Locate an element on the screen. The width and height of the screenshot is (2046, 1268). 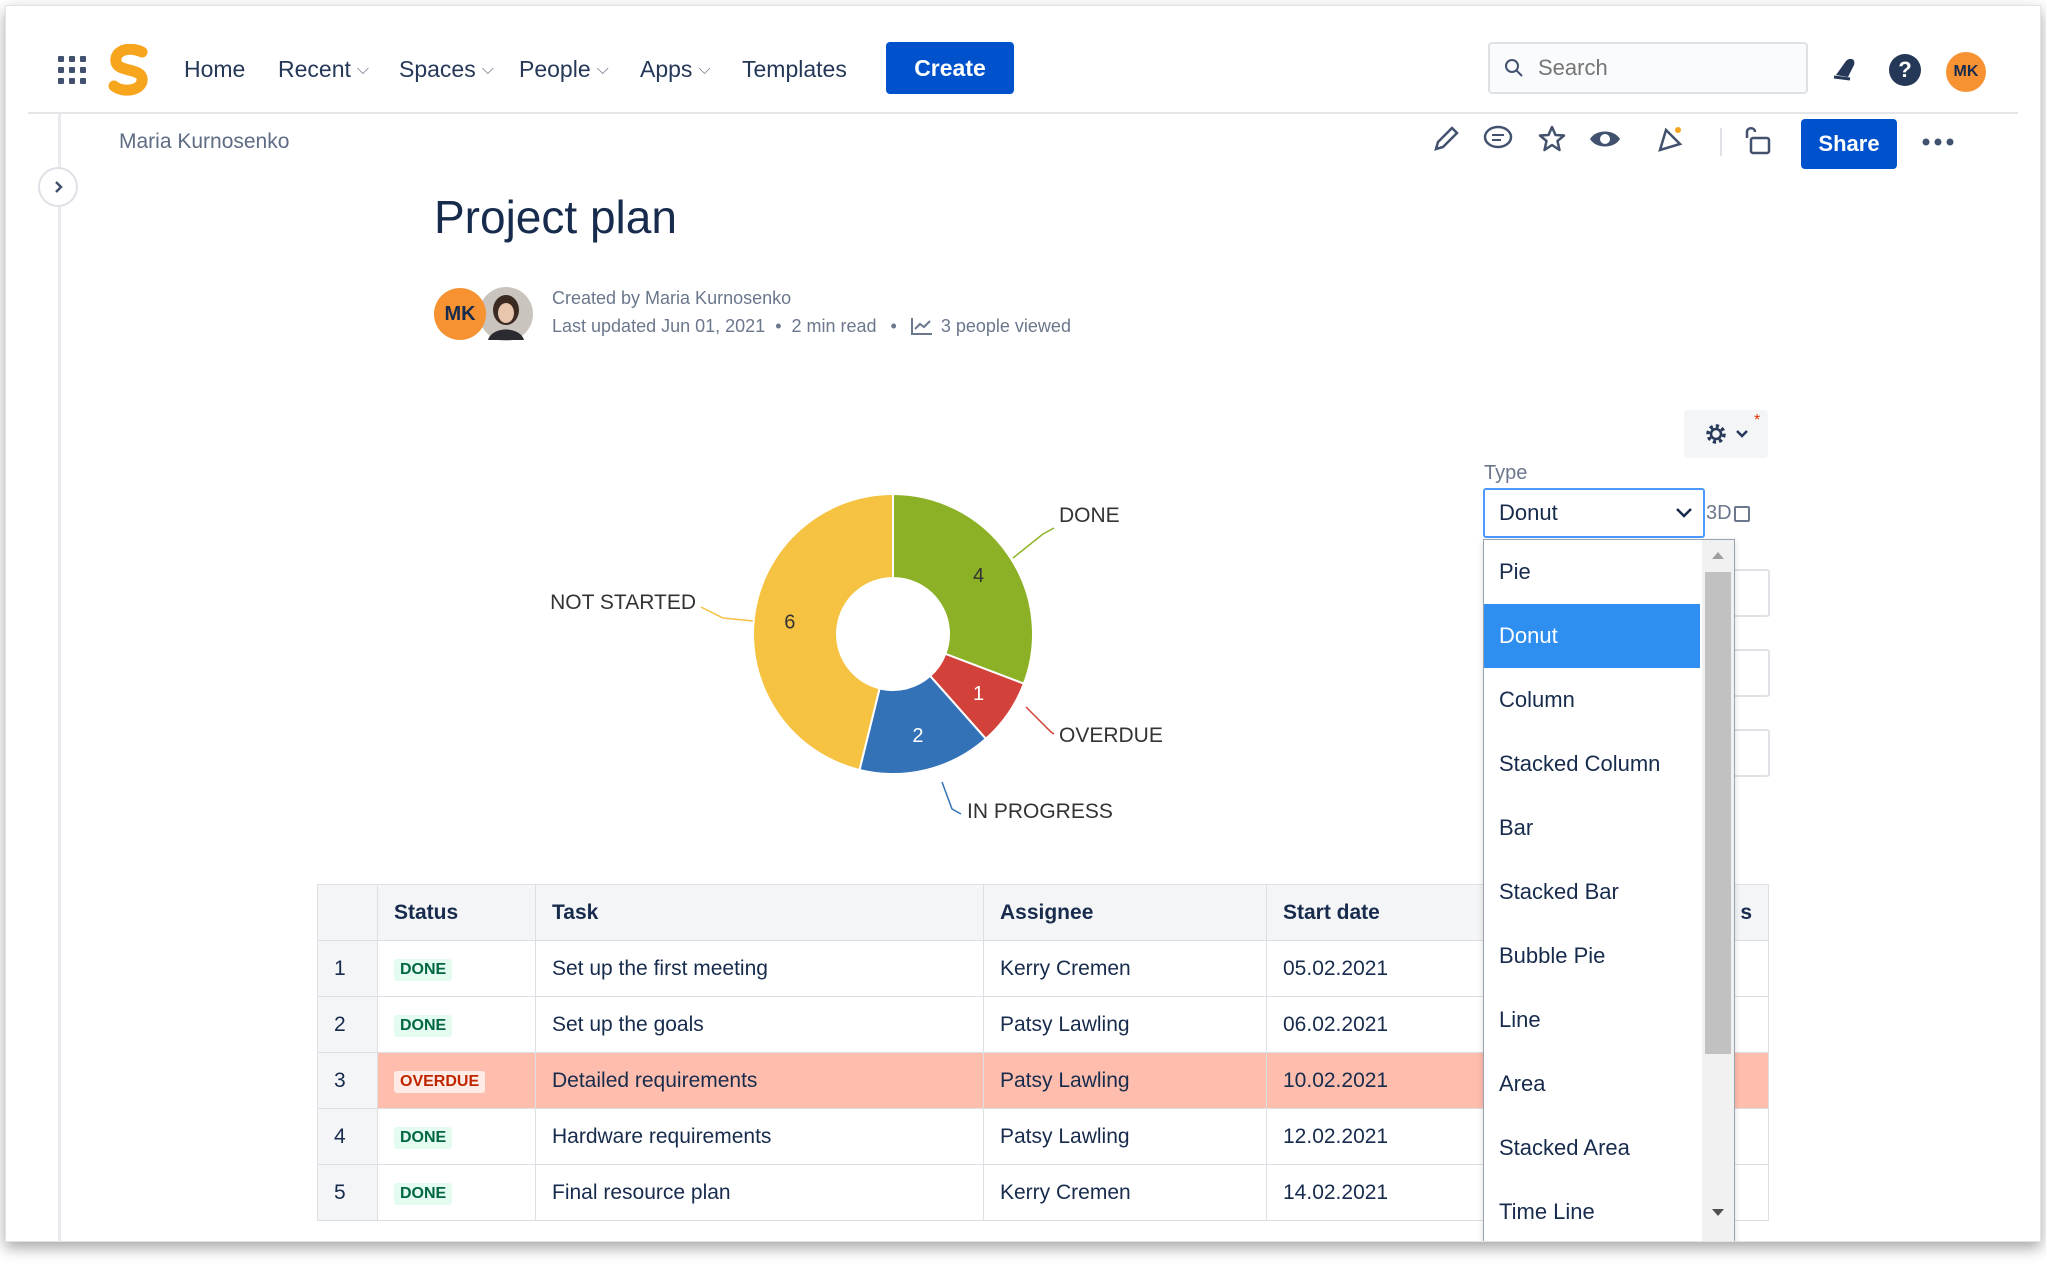
author-initials: MK is located at coordinates (460, 313).